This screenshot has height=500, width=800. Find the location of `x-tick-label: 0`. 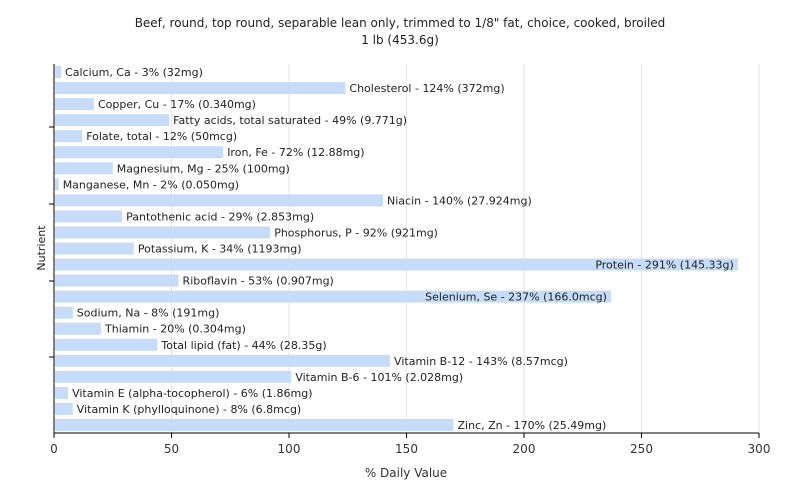

x-tick-label: 0 is located at coordinates (54, 449).